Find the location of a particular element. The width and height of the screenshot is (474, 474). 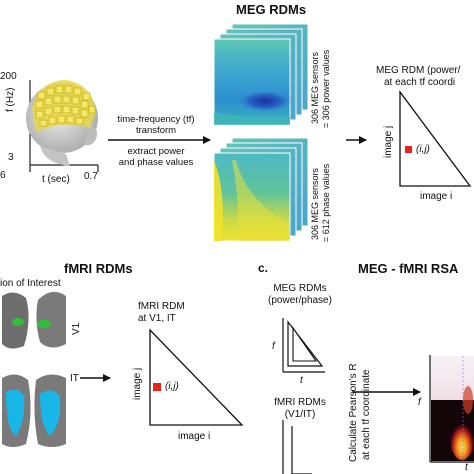

brain-v1-images is located at coordinates (34, 321).